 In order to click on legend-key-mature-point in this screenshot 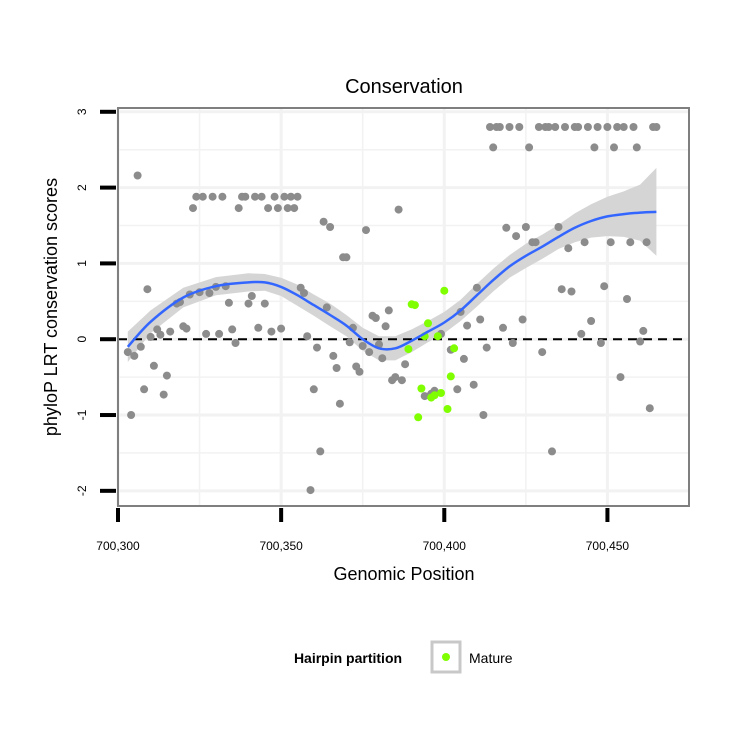, I will do `click(446, 657)`.